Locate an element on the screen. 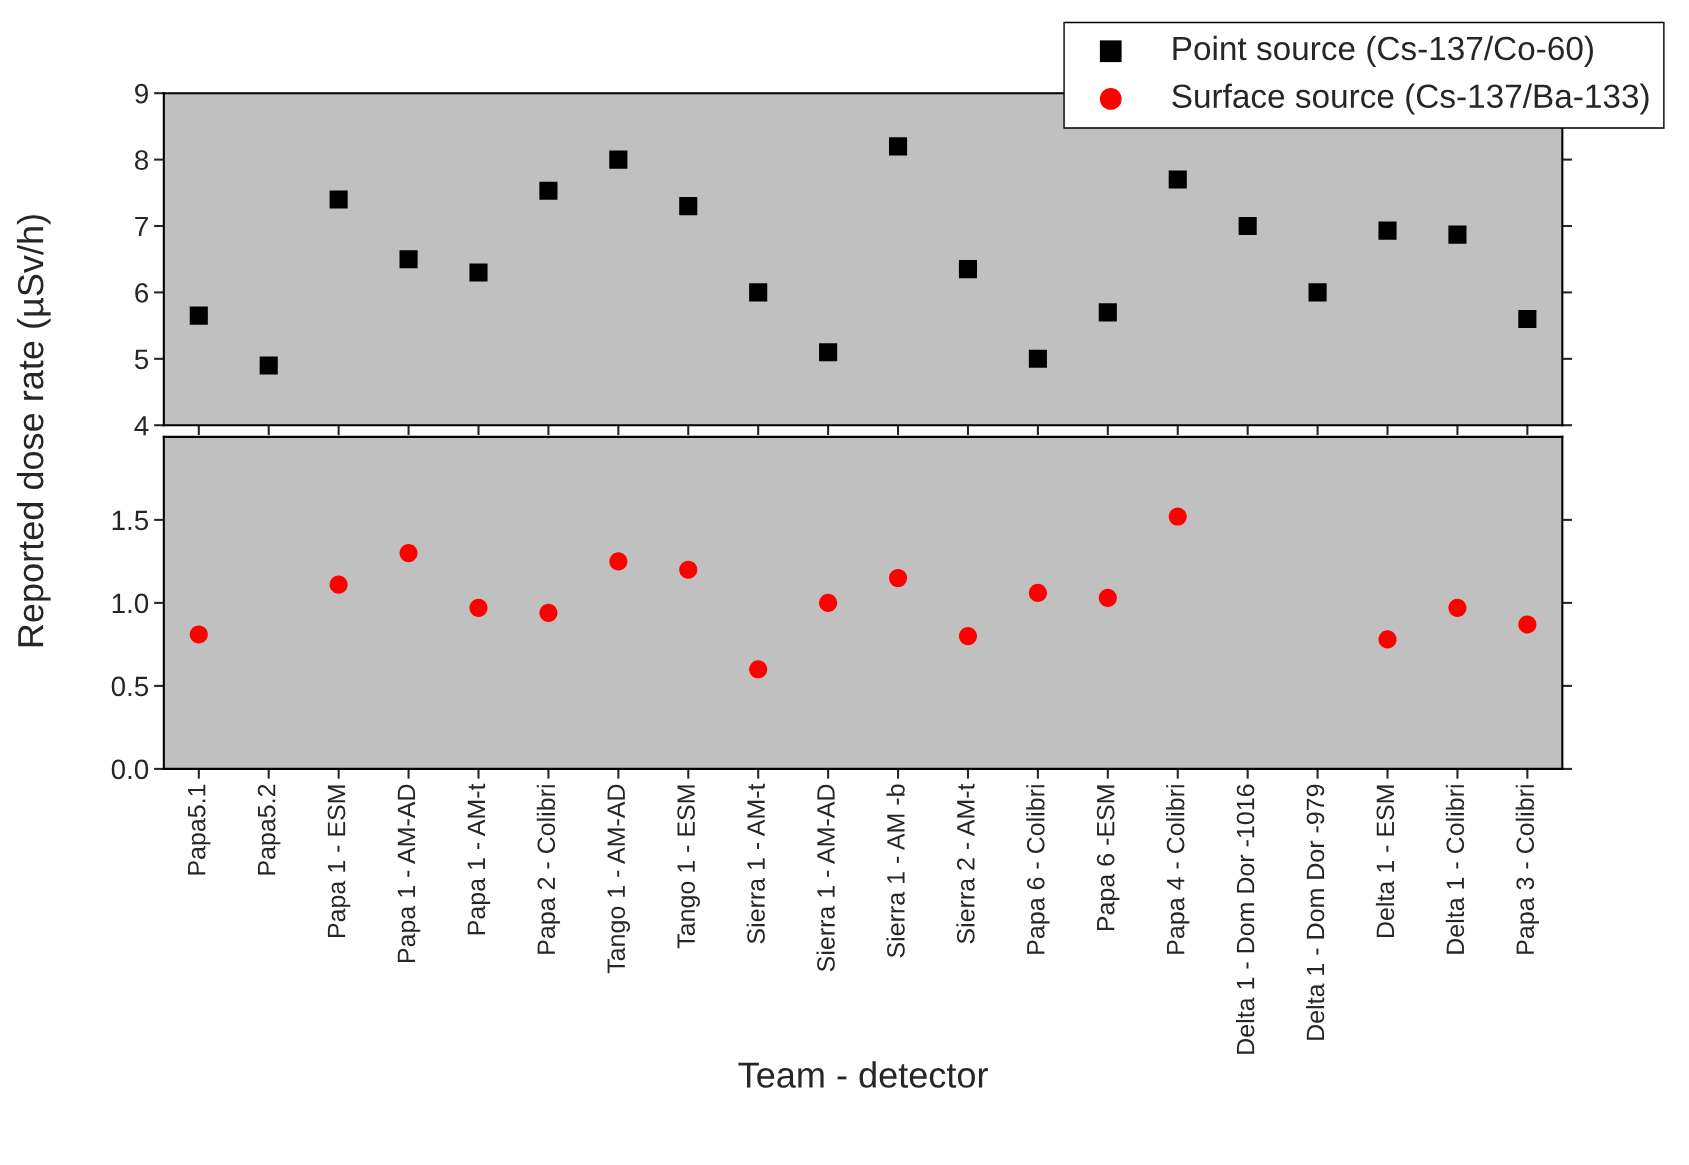  y-tick-label: 6 is located at coordinates (142, 293).